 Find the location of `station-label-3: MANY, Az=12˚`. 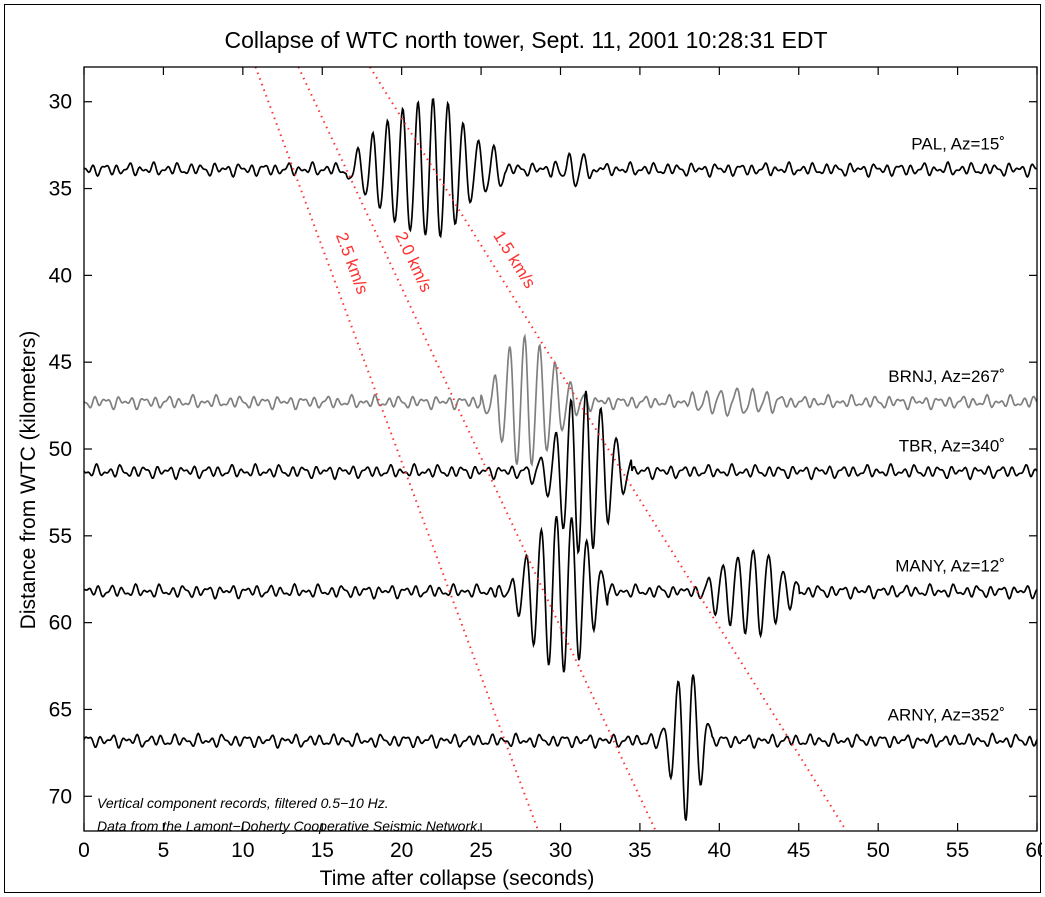

station-label-3: MANY, Az=12˚ is located at coordinates (950, 565).